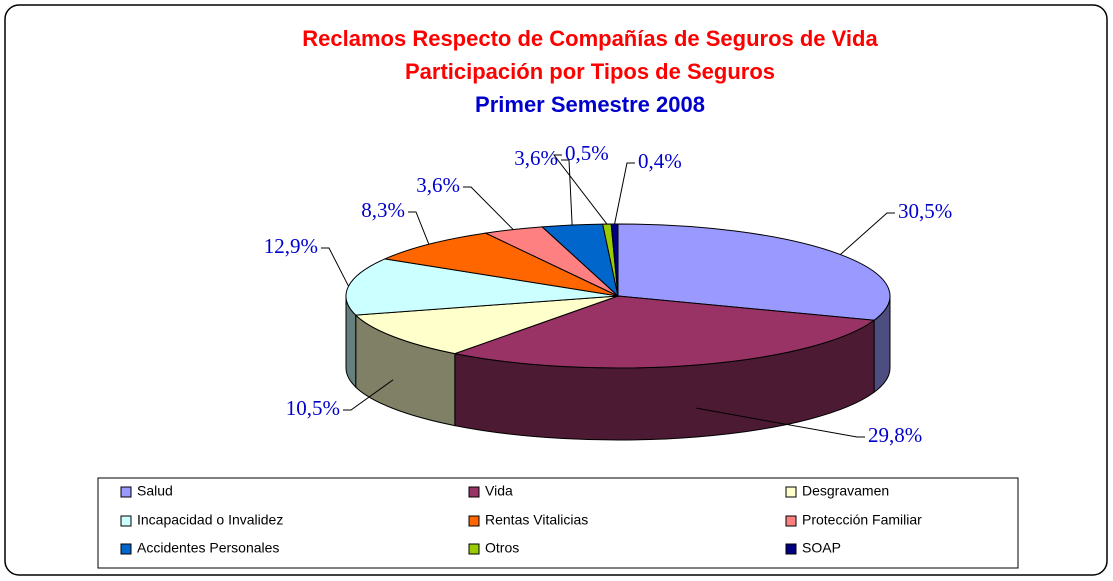 The image size is (1113, 581). I want to click on data-label: 29,8%, so click(895, 435).